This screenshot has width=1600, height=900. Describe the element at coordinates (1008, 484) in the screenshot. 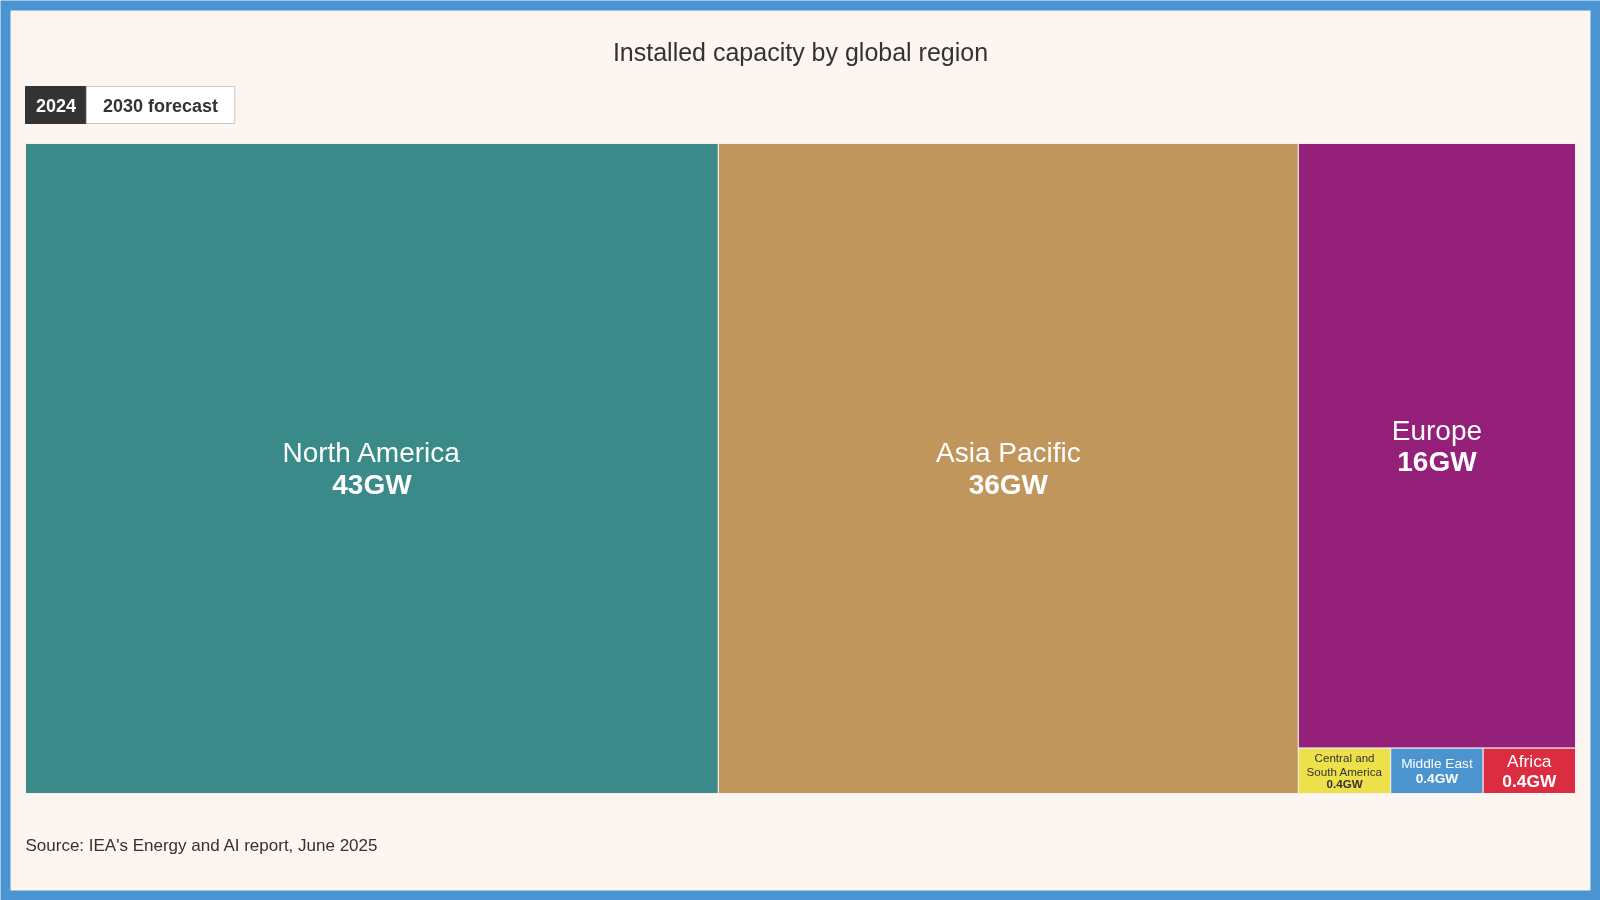

I see `data-label: 36GW` at that location.